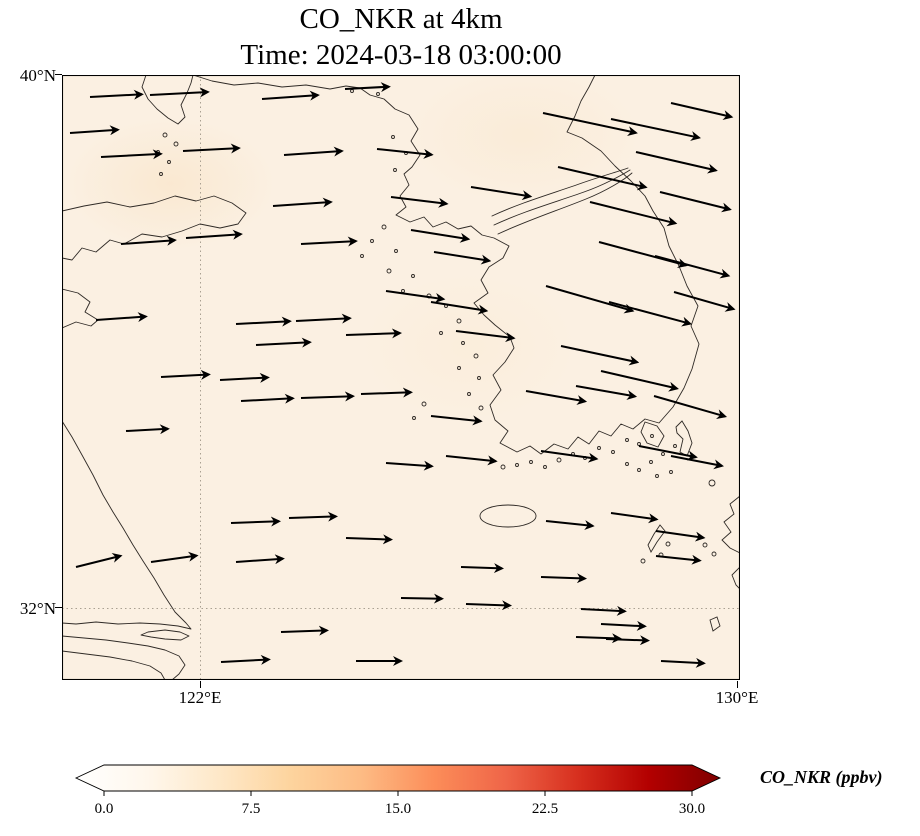 Image resolution: width=920 pixels, height=836 pixels. I want to click on border-river-lines, so click(562, 201).